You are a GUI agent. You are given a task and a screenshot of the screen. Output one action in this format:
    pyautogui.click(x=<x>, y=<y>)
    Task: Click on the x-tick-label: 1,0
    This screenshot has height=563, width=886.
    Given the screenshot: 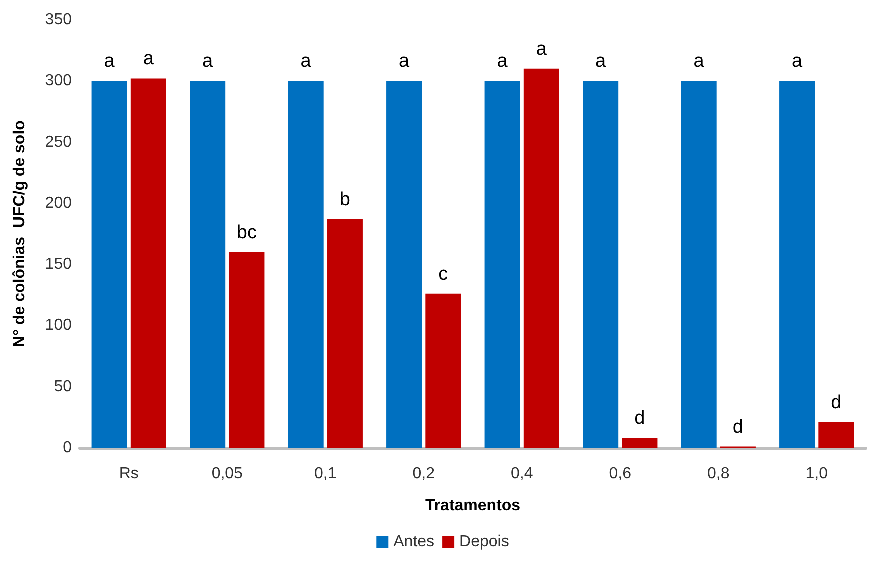 What is the action you would take?
    pyautogui.click(x=817, y=474)
    